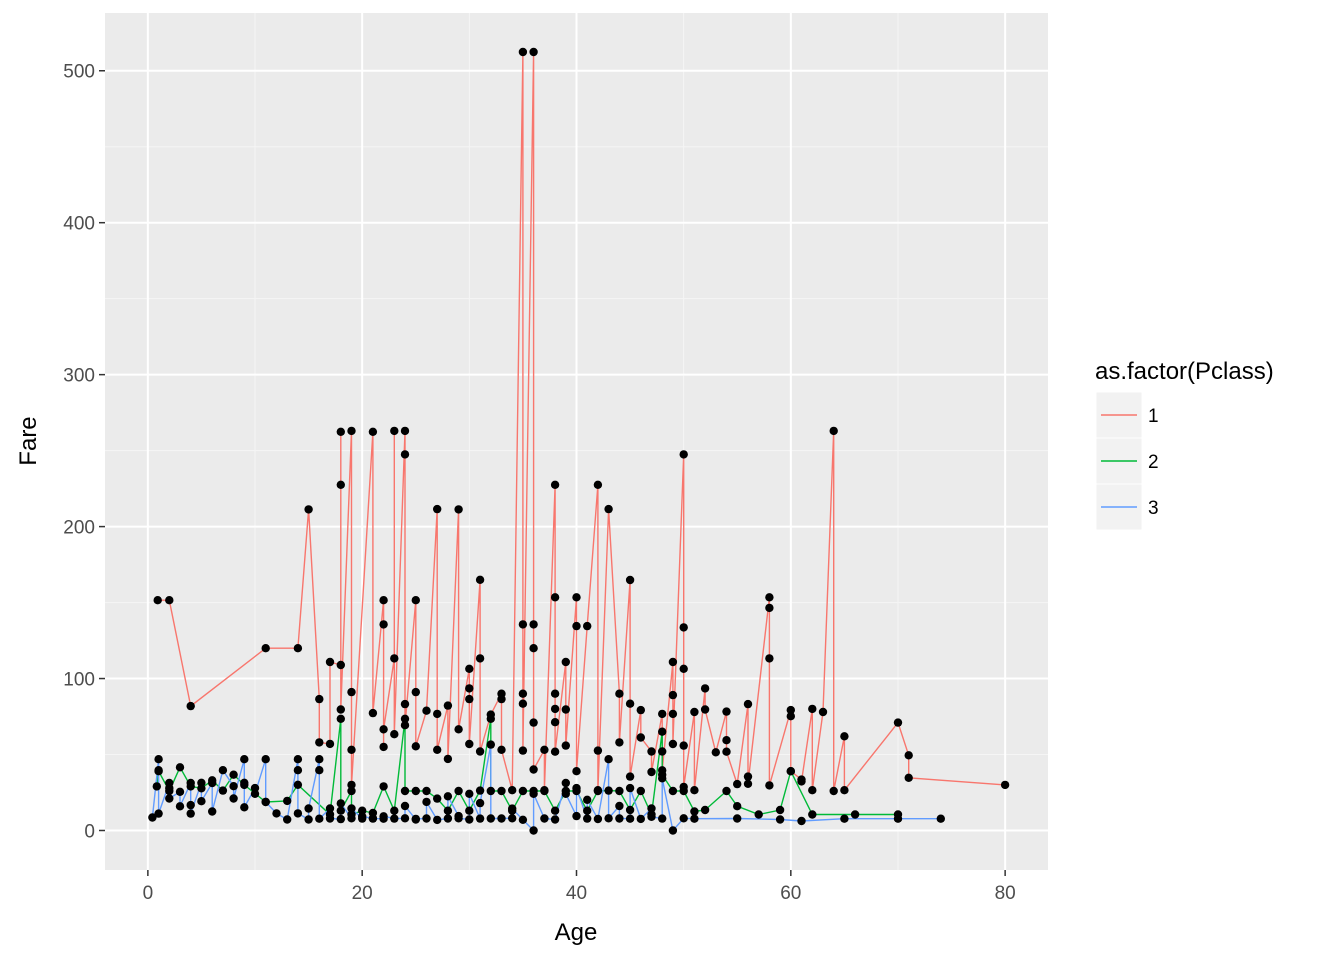  I want to click on y-tick-label: 400, so click(79, 224).